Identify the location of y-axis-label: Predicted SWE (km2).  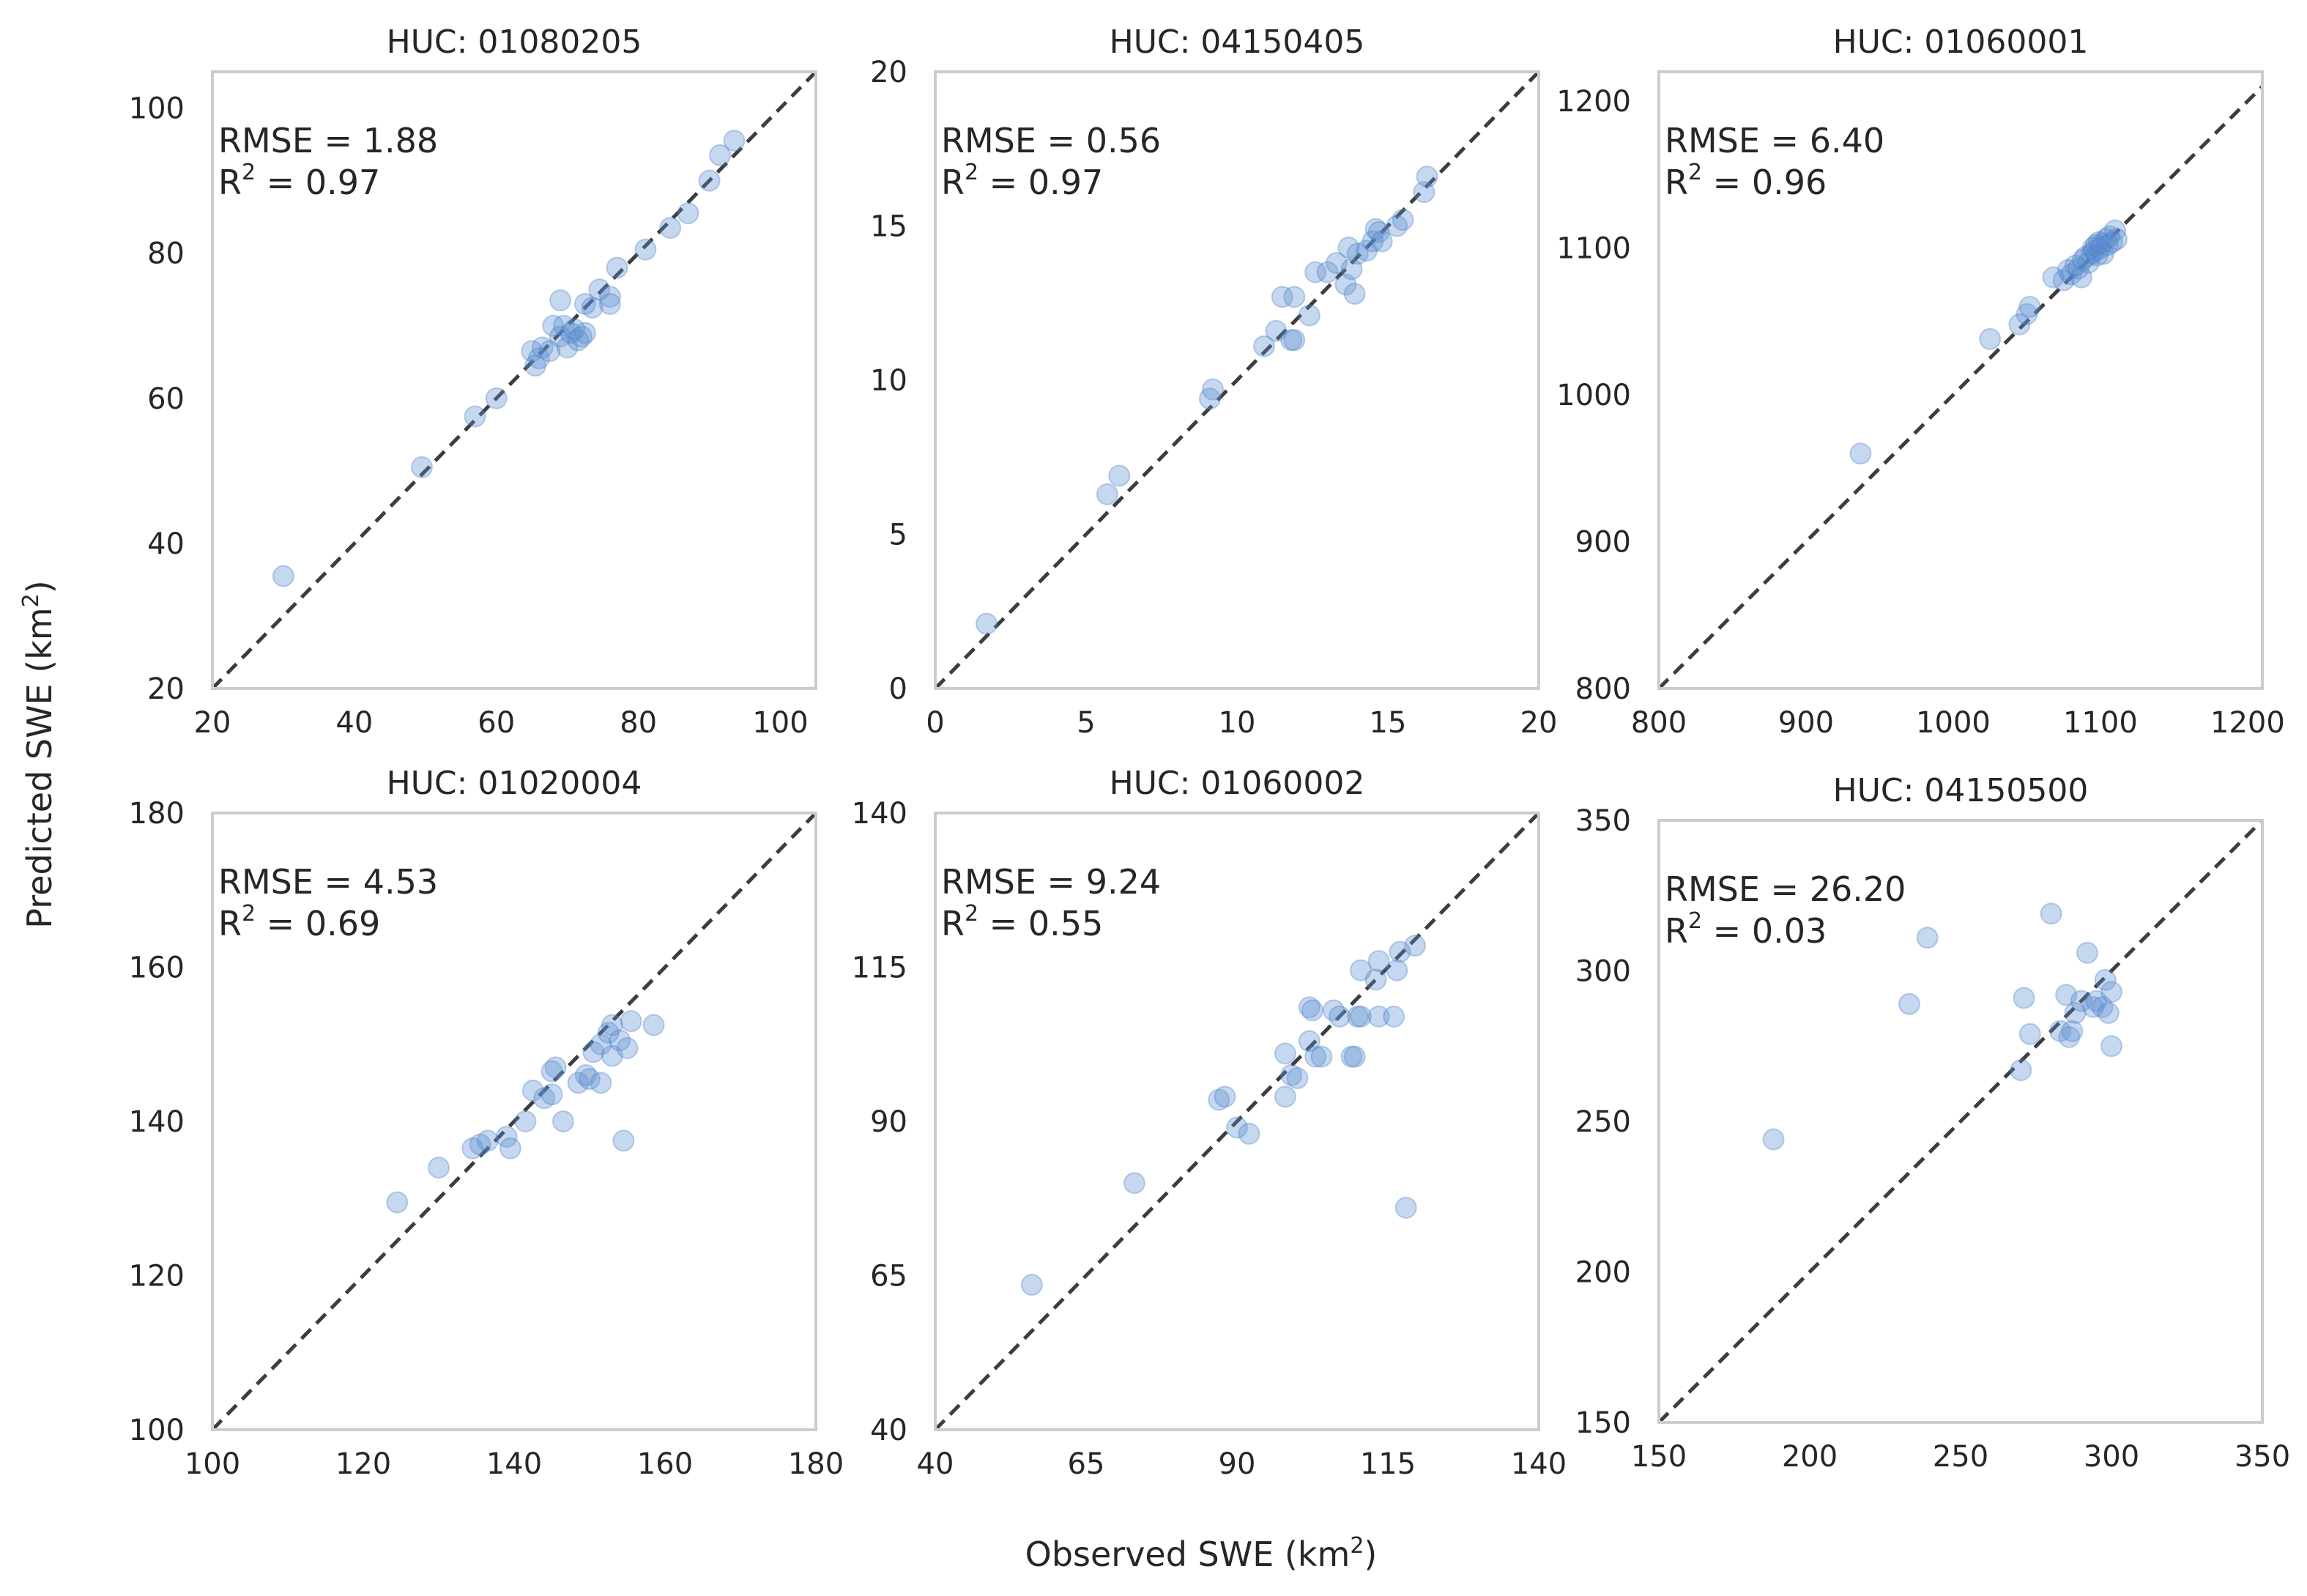
(38, 754).